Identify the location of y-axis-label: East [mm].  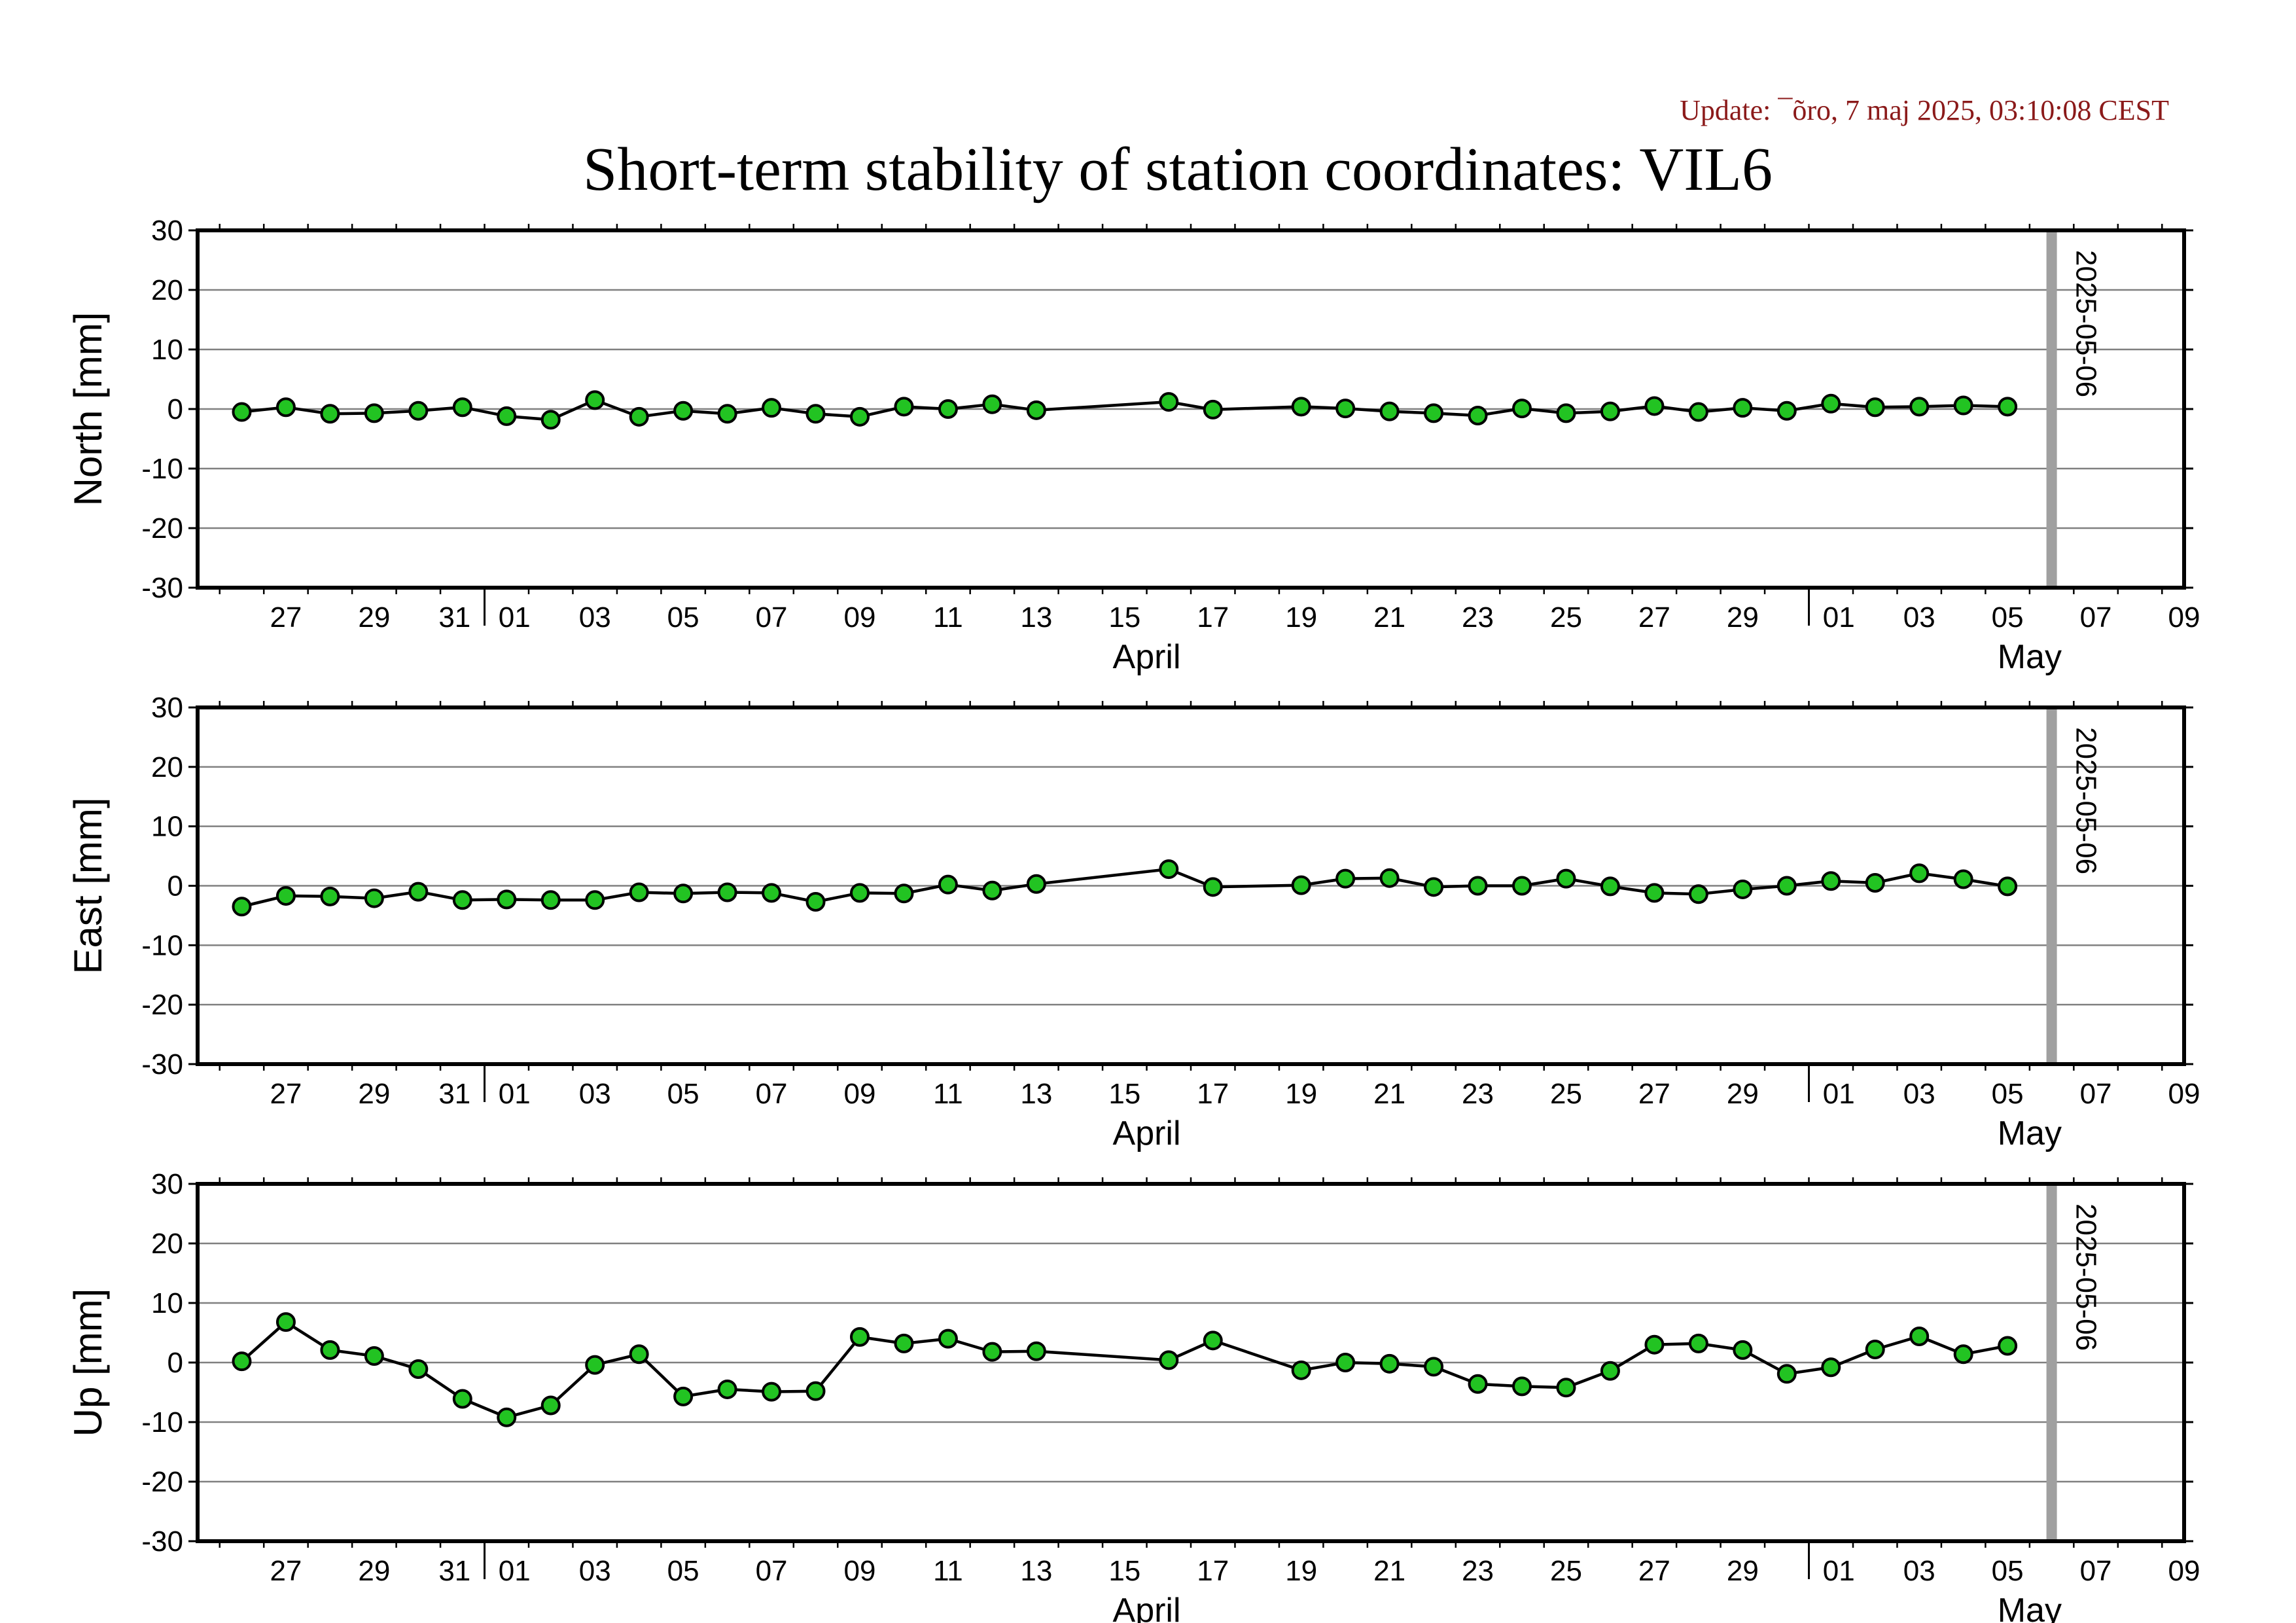
(88, 886).